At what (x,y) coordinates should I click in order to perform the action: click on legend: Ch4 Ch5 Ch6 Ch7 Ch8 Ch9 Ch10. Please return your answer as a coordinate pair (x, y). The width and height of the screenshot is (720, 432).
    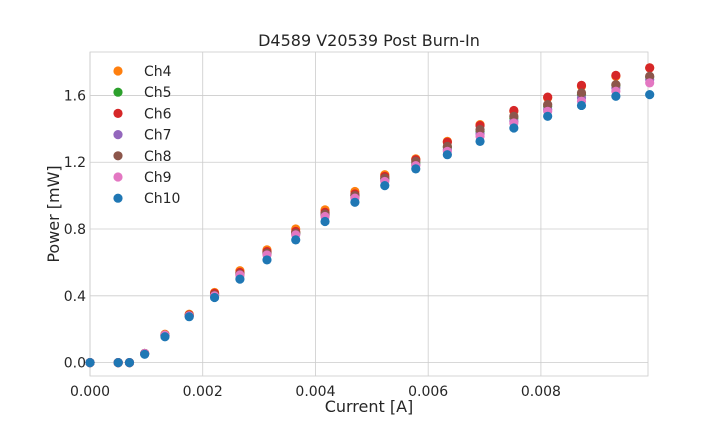
    Looking at the image, I should click on (146, 135).